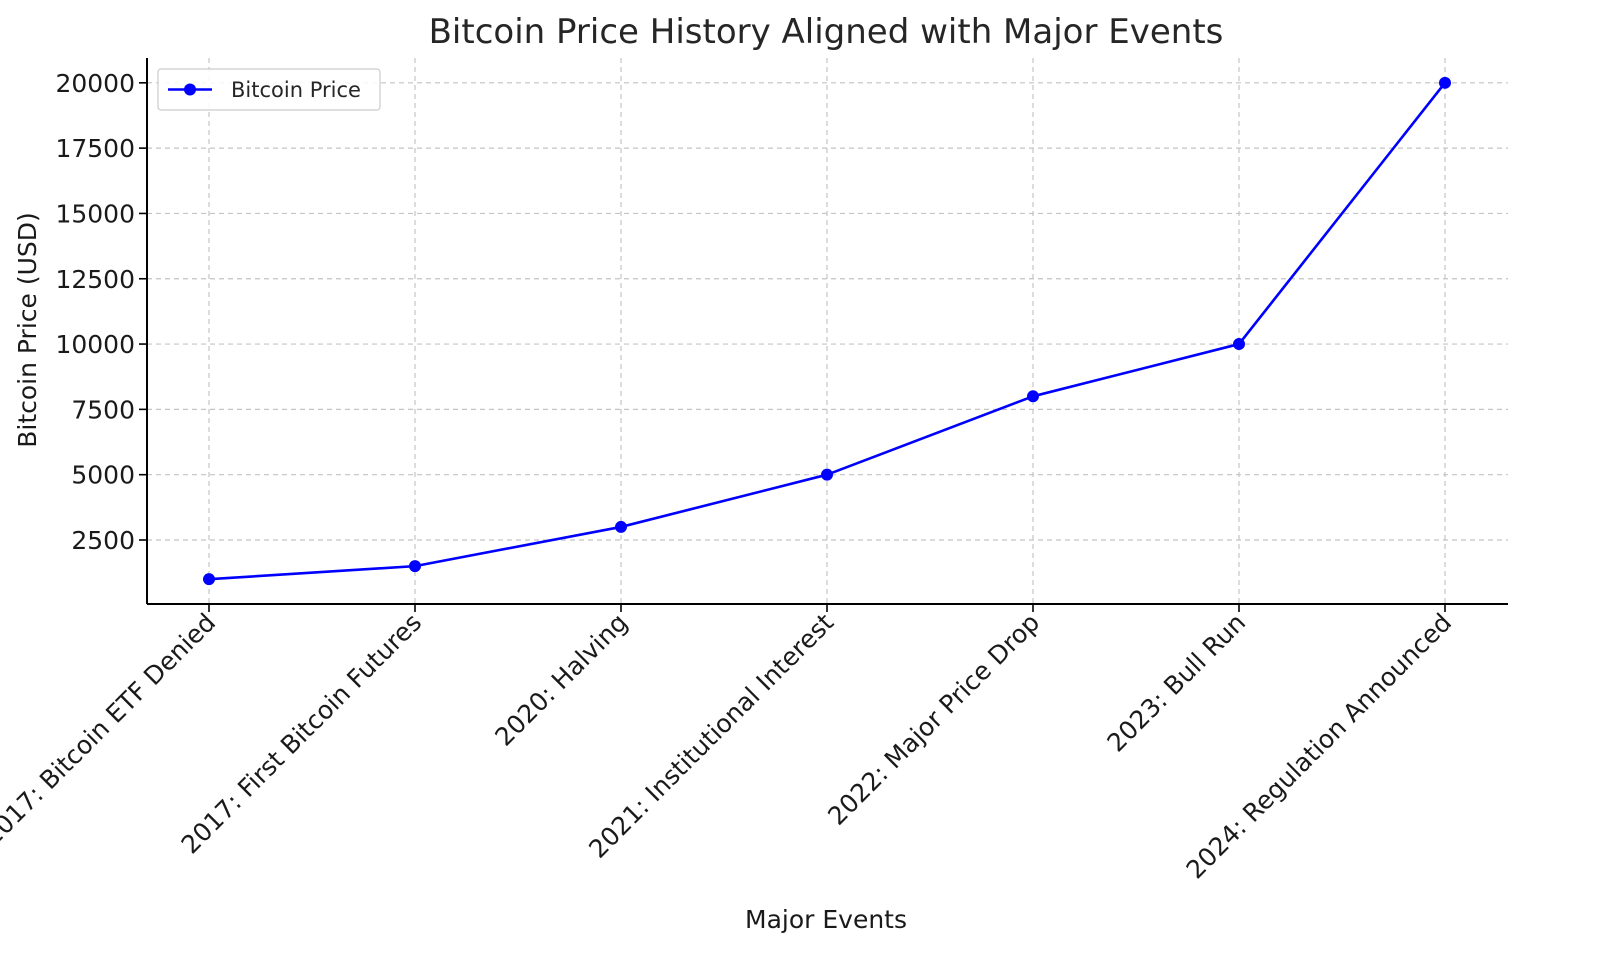 This screenshot has width=1600, height=956. Describe the element at coordinates (27, 330) in the screenshot. I see `y-axis-label: Bitcoin Price (USD)` at that location.